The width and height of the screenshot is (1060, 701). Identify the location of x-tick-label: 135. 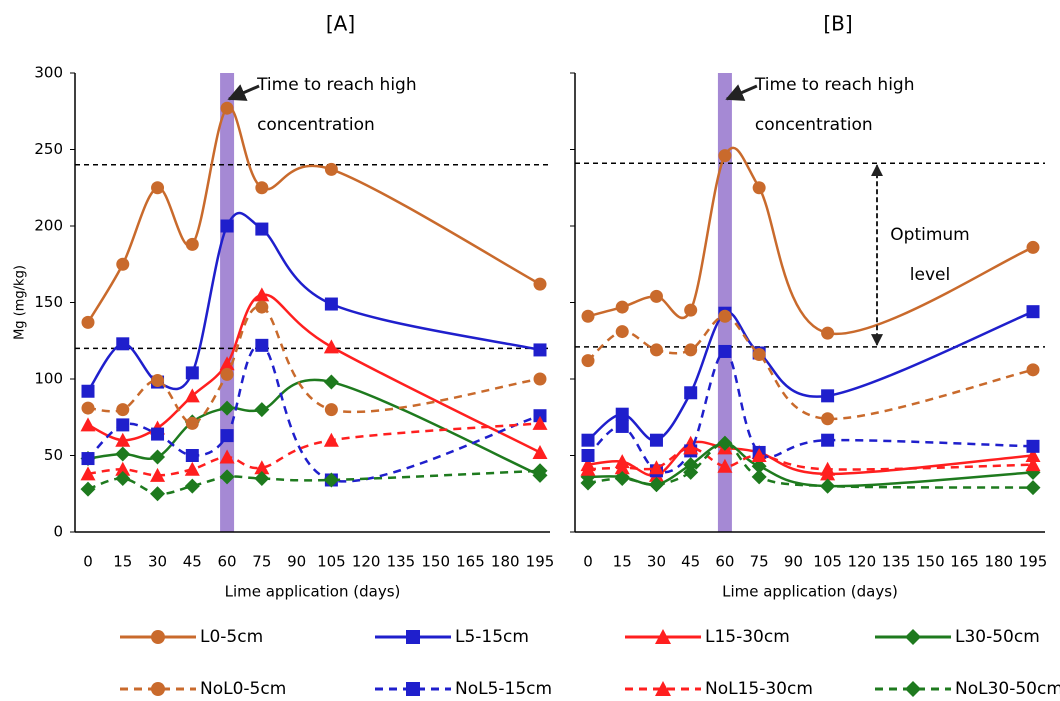
(401, 562).